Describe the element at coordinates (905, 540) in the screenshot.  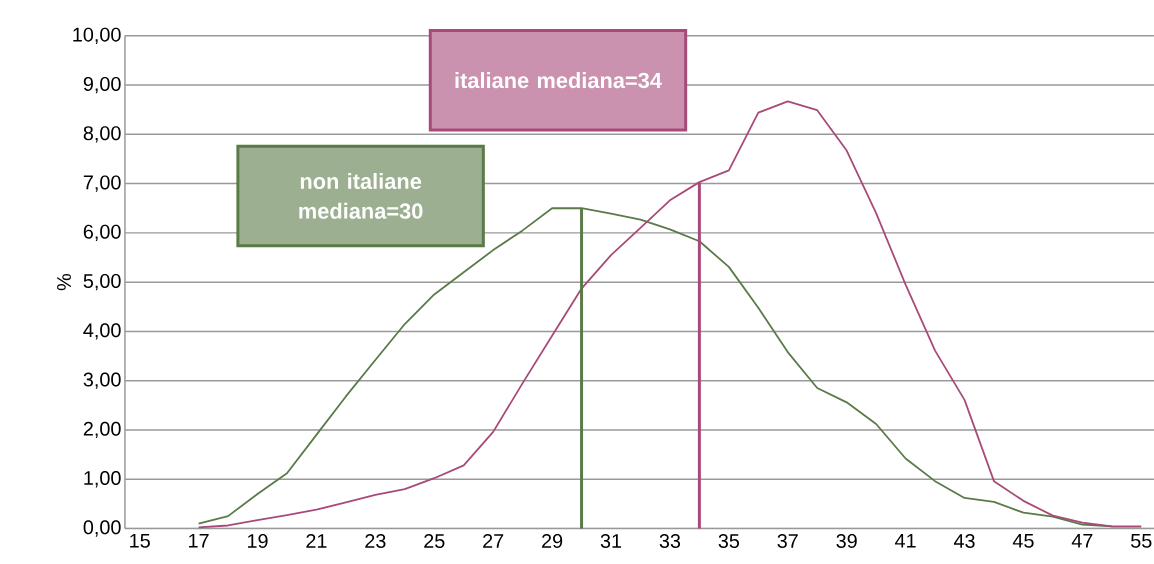
I see `x-tick-label: 41` at that location.